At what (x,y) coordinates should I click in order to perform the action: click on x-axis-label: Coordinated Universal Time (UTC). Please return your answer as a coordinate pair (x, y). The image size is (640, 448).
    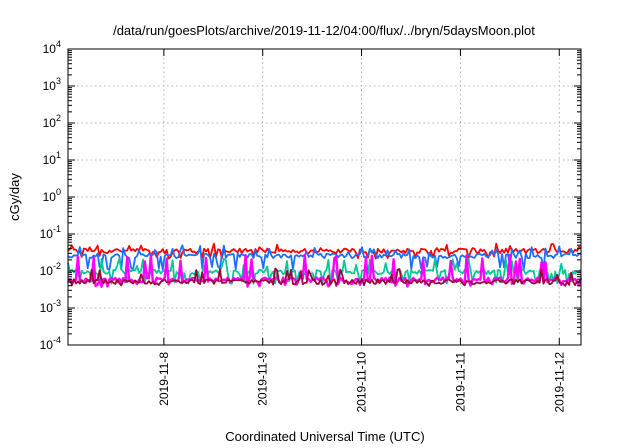
    Looking at the image, I should click on (324, 436).